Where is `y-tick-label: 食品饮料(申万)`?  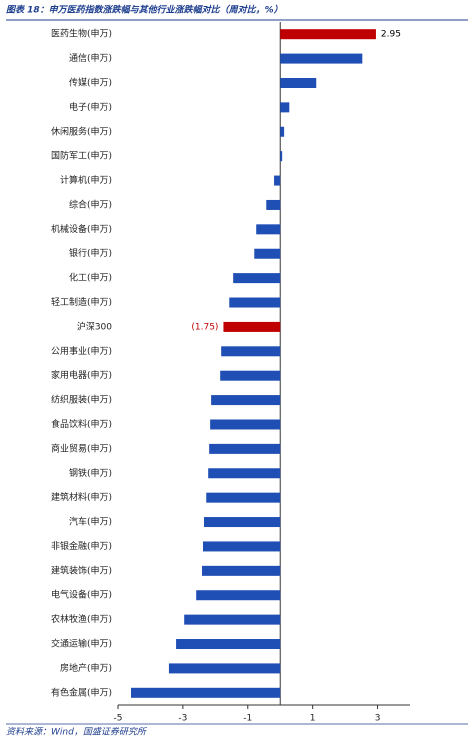
y-tick-label: 食品饮料(申万) is located at coordinates (81, 424).